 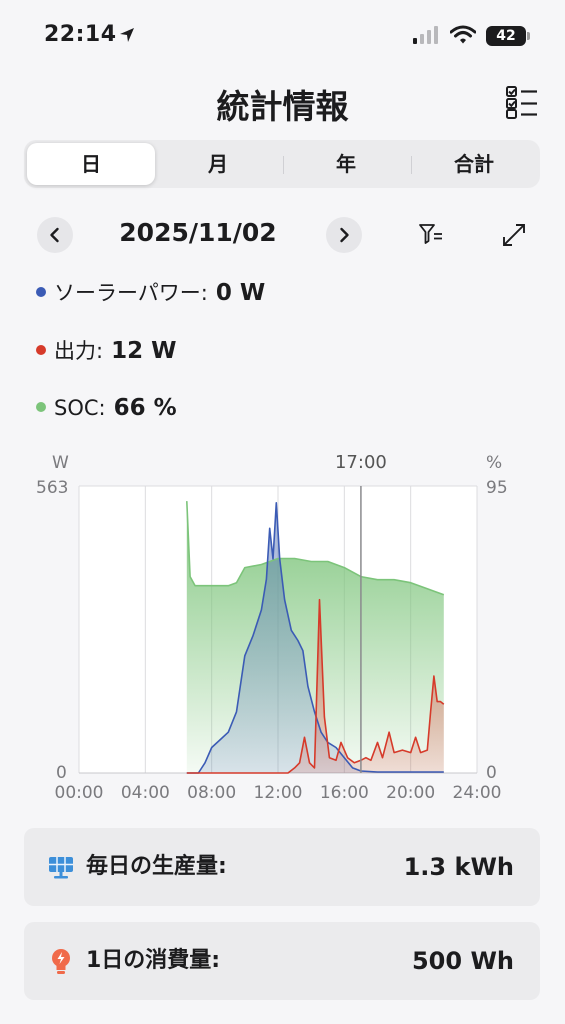 What do you see at coordinates (79, 793) in the screenshot?
I see `x-tick-label: 00:00` at bounding box center [79, 793].